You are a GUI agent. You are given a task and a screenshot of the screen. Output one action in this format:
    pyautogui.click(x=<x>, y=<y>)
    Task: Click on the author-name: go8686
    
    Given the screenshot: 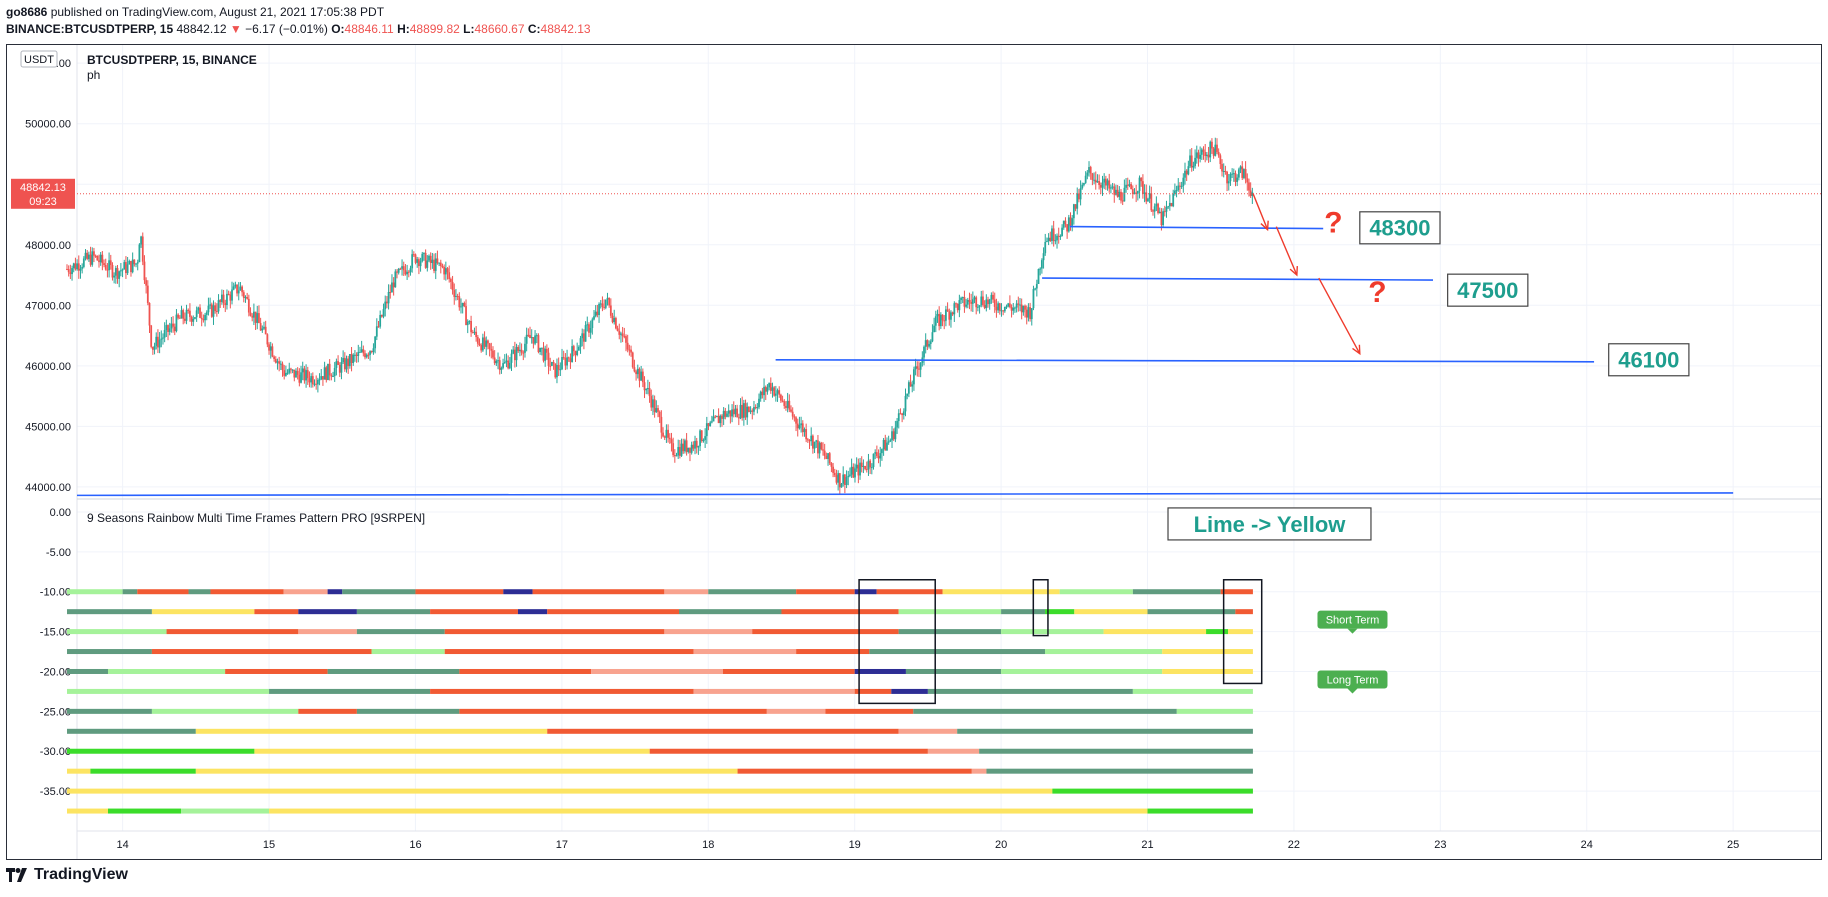 What is the action you would take?
    pyautogui.click(x=27, y=12)
    